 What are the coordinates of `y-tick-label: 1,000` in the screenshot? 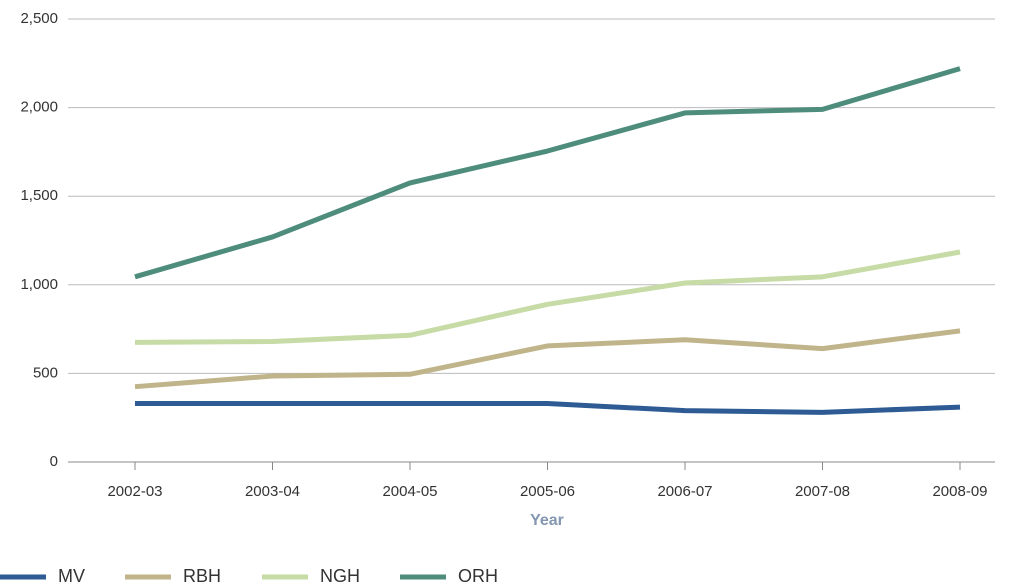 It's located at (39, 284).